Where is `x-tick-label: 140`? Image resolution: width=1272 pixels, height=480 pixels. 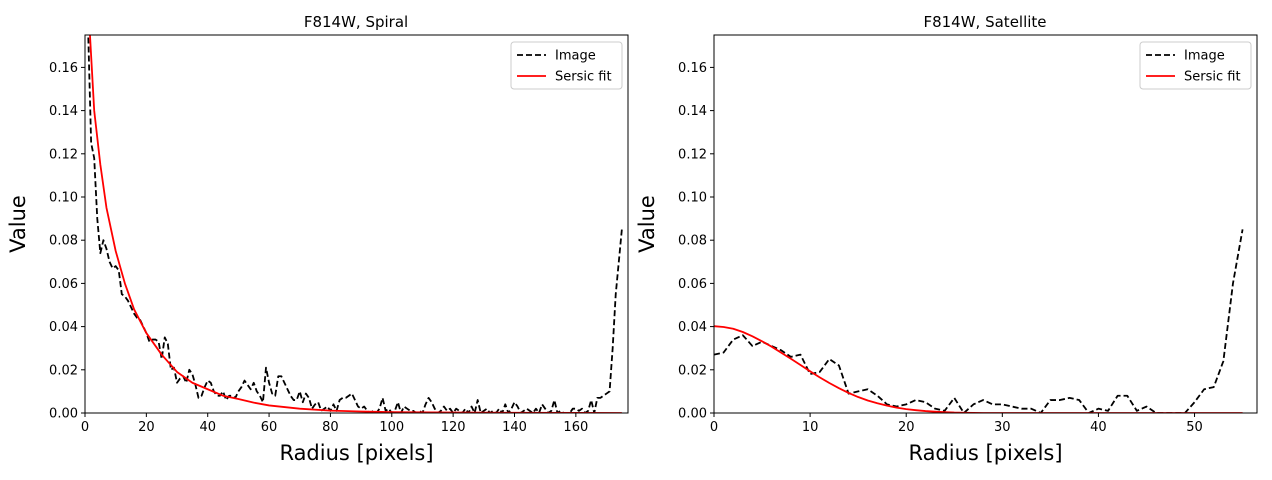
x-tick-label: 140 is located at coordinates (514, 427).